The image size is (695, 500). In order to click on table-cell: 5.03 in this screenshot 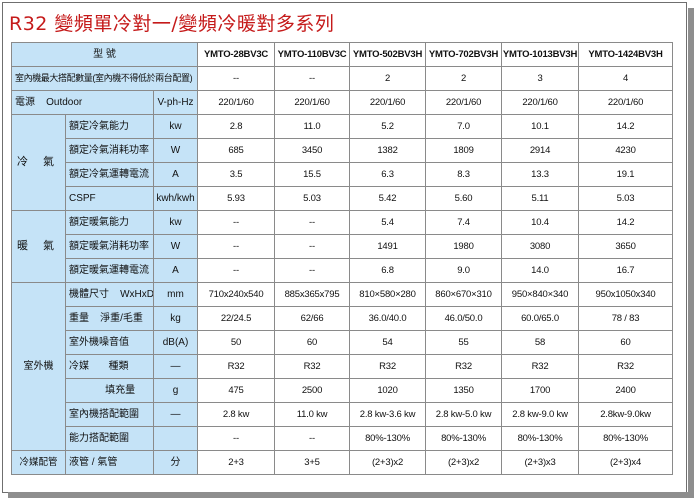, I will do `click(626, 198)`.